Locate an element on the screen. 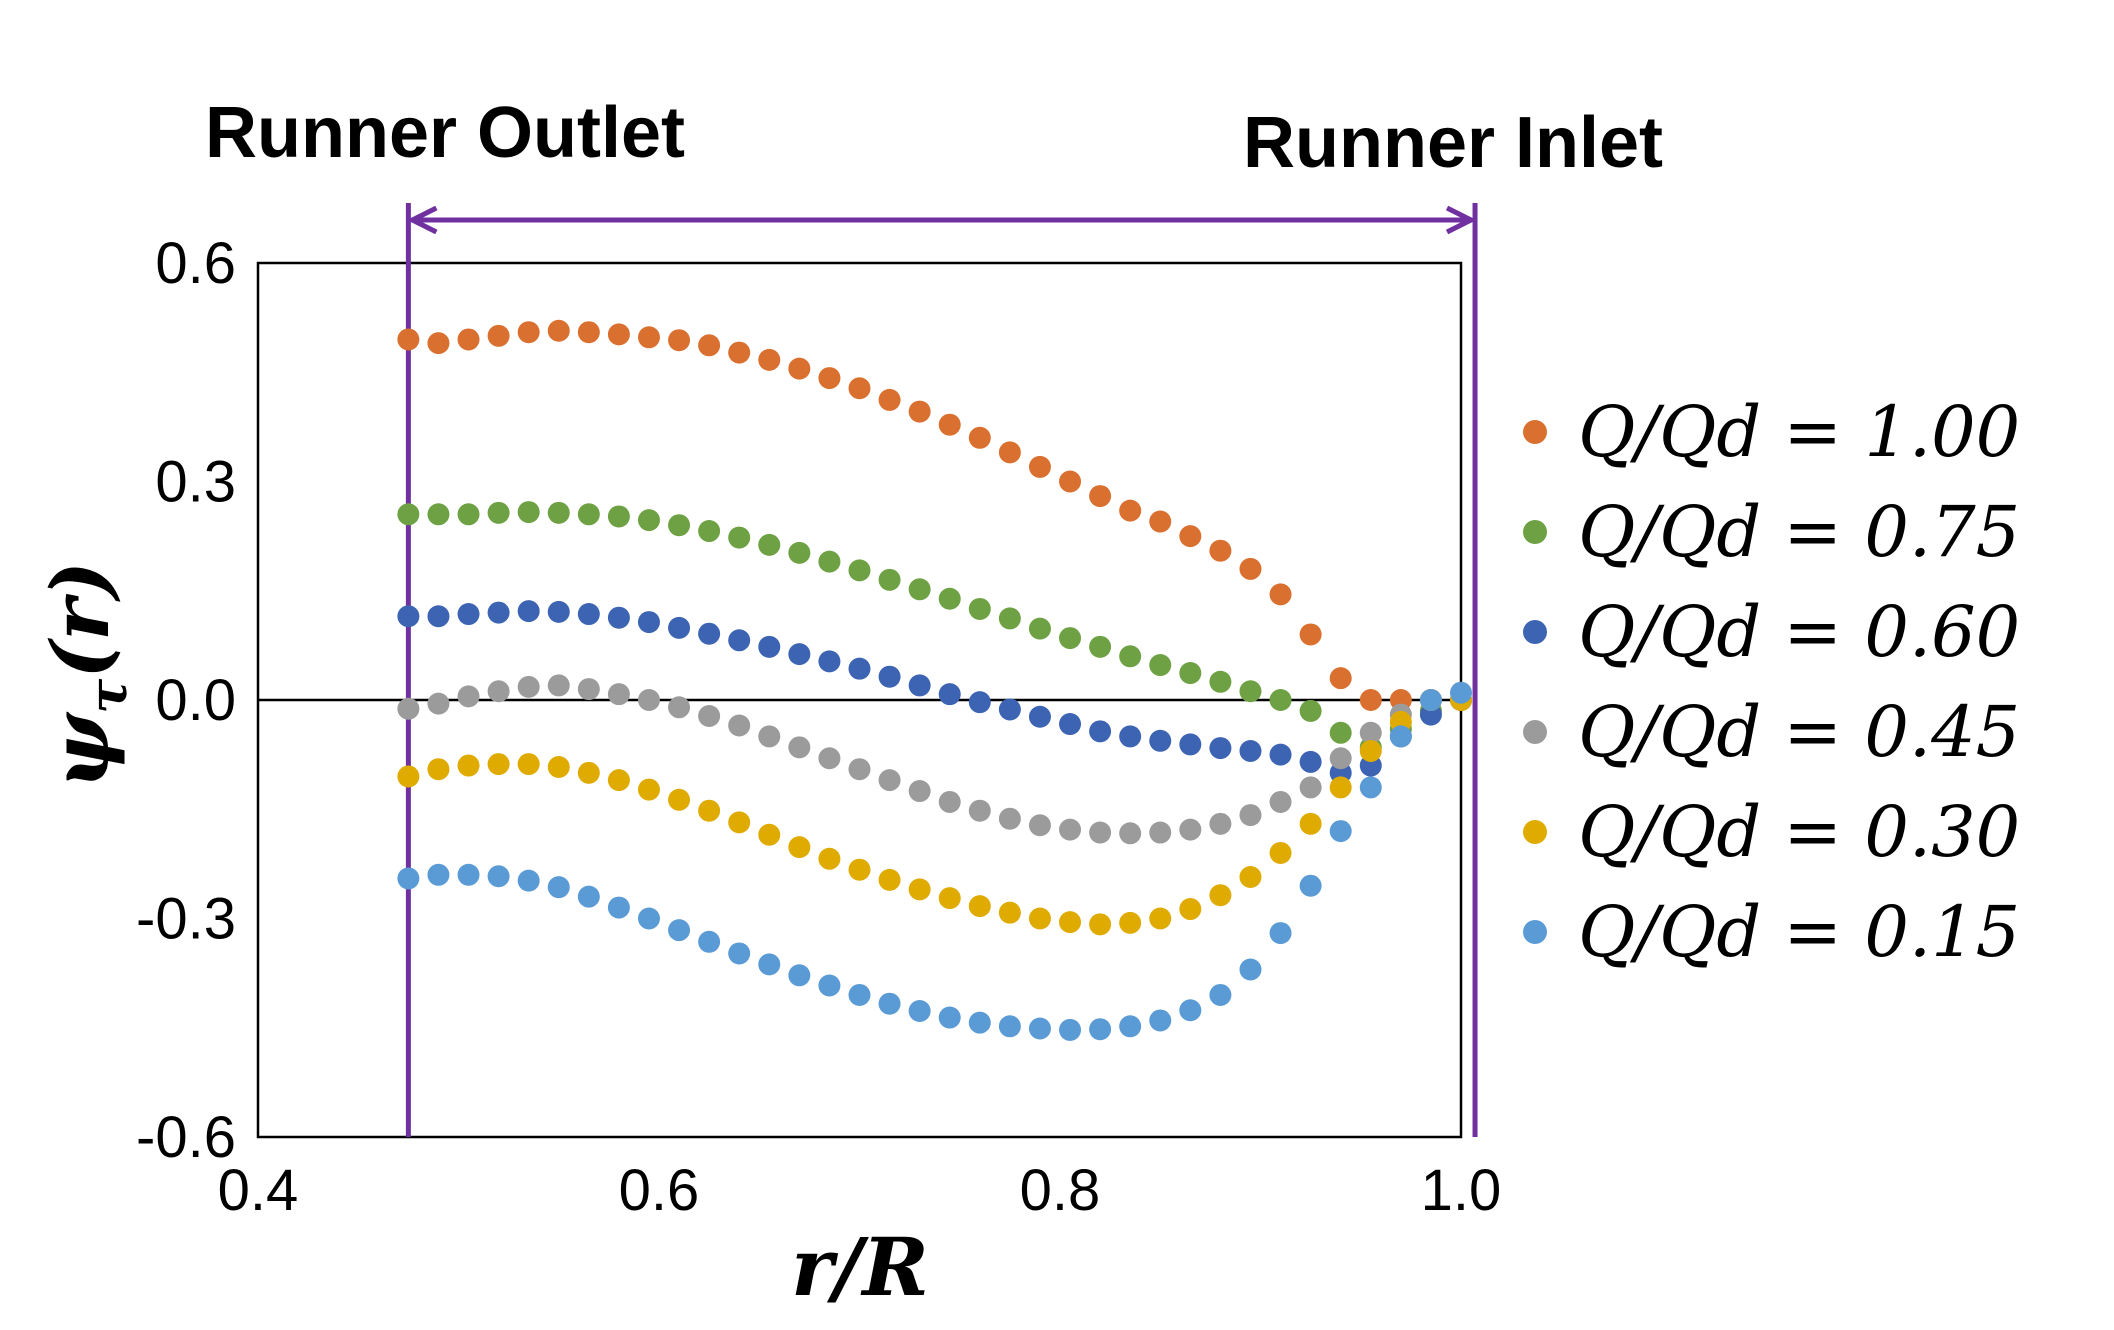 This screenshot has width=2114, height=1330. x-tick-label: 0.4 is located at coordinates (258, 1190).